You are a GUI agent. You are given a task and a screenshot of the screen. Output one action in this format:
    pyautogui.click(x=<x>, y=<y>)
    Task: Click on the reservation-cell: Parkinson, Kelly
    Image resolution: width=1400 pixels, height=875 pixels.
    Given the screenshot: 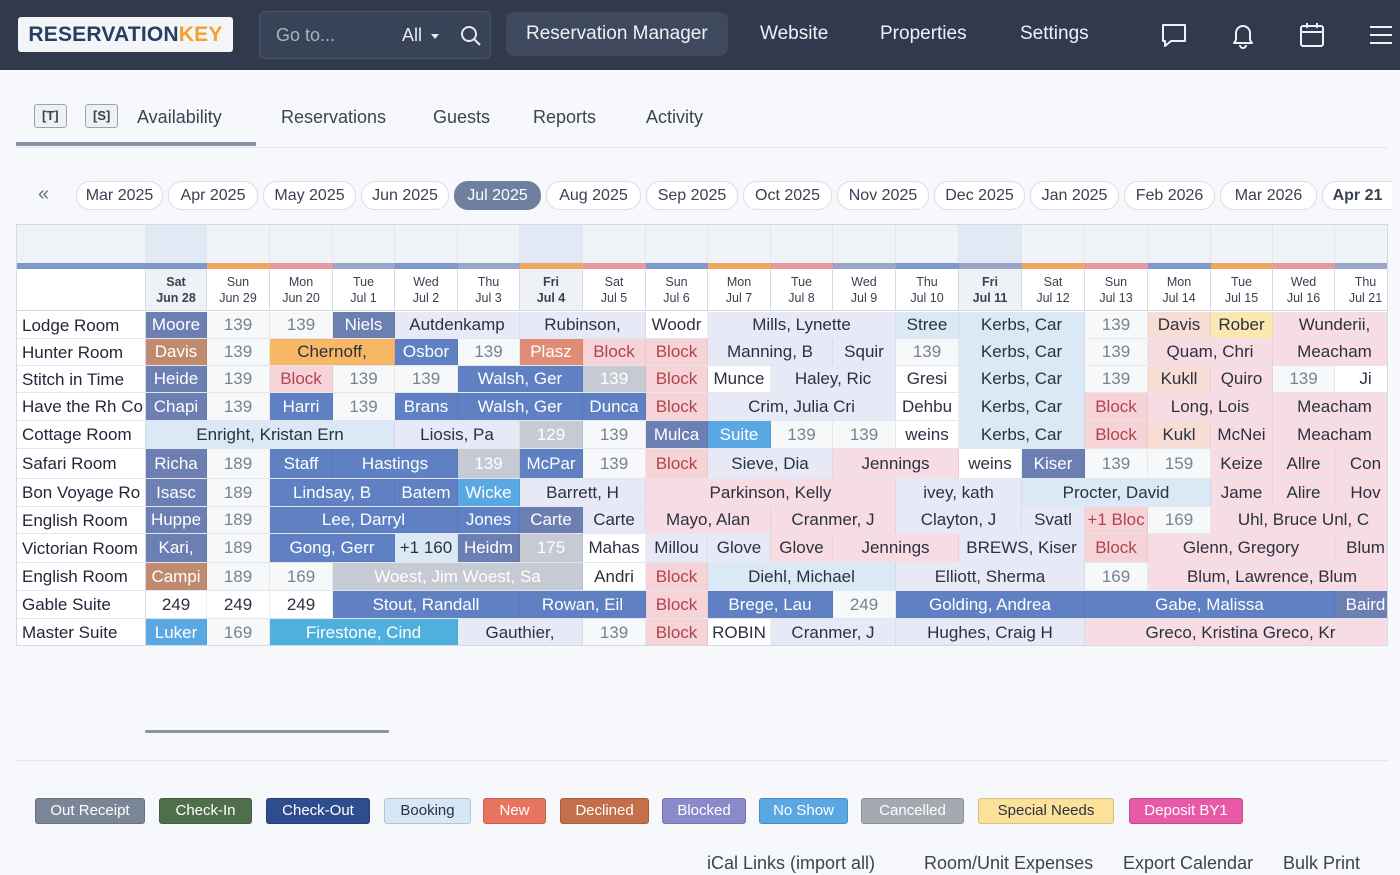 What is the action you would take?
    pyautogui.click(x=771, y=492)
    